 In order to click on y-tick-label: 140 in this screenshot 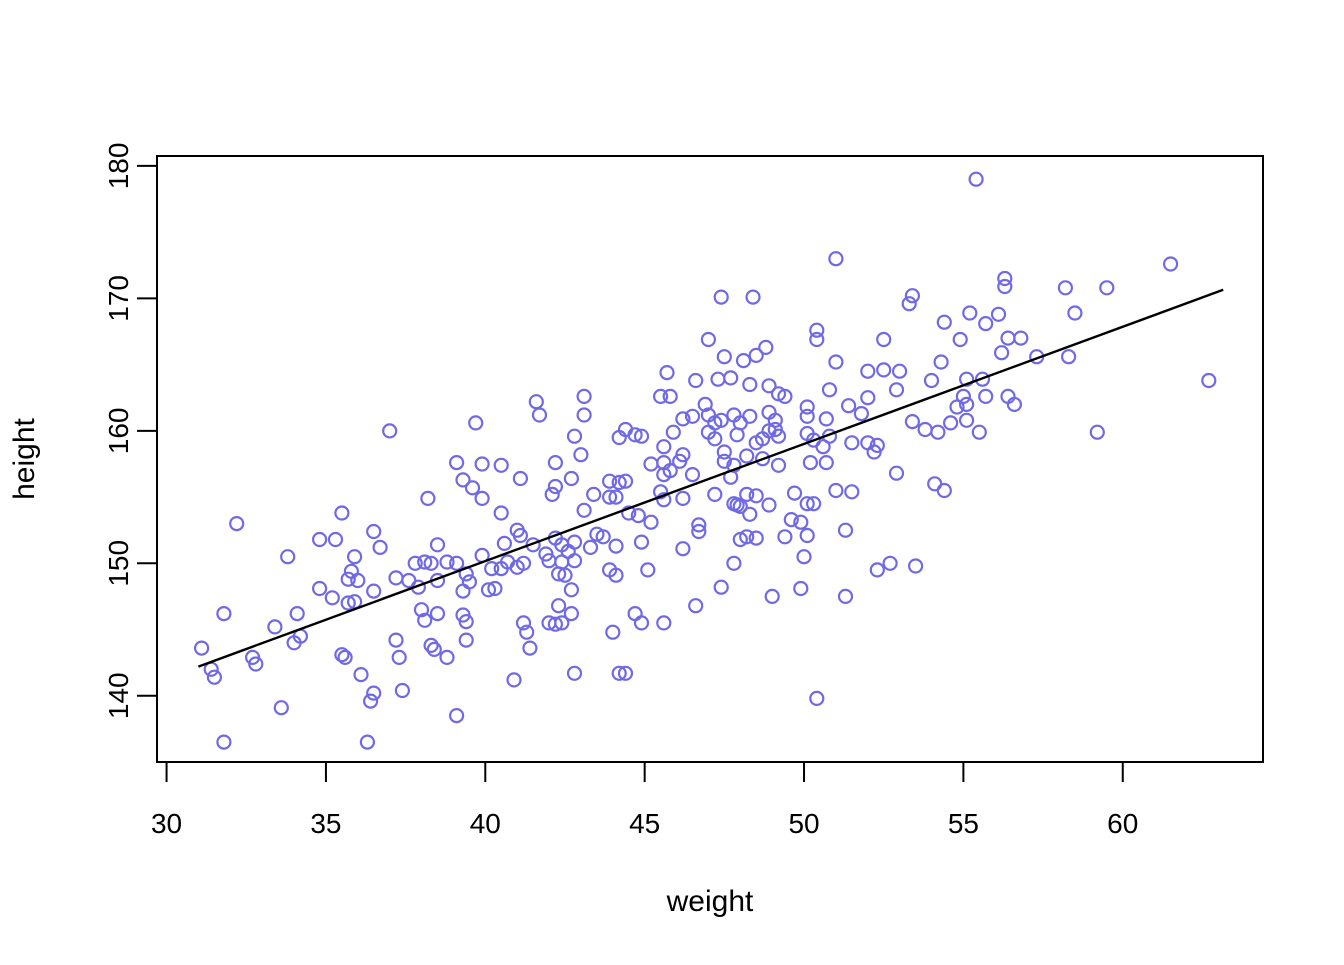, I will do `click(118, 695)`.